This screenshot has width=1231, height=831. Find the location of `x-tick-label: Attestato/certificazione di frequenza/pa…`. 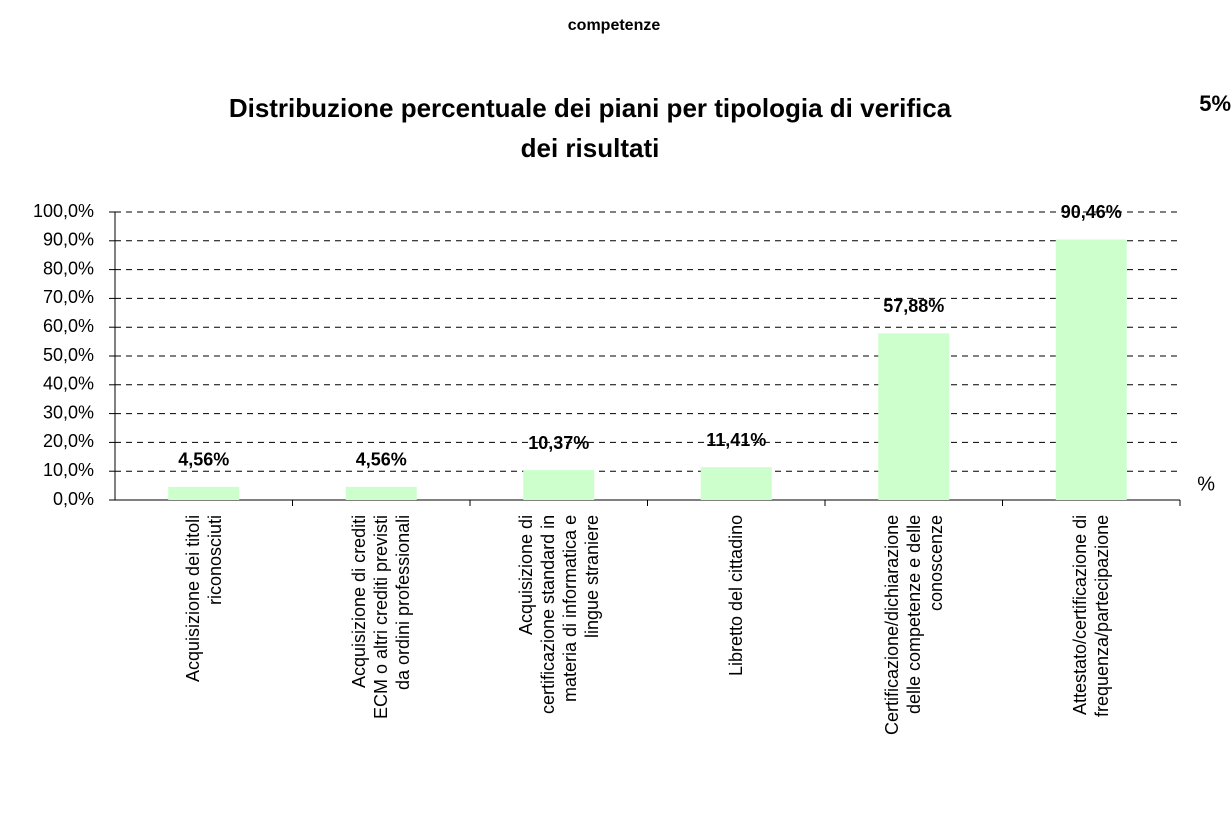

x-tick-label: Attestato/certificazione di frequenza/pa… is located at coordinates (1091, 616).